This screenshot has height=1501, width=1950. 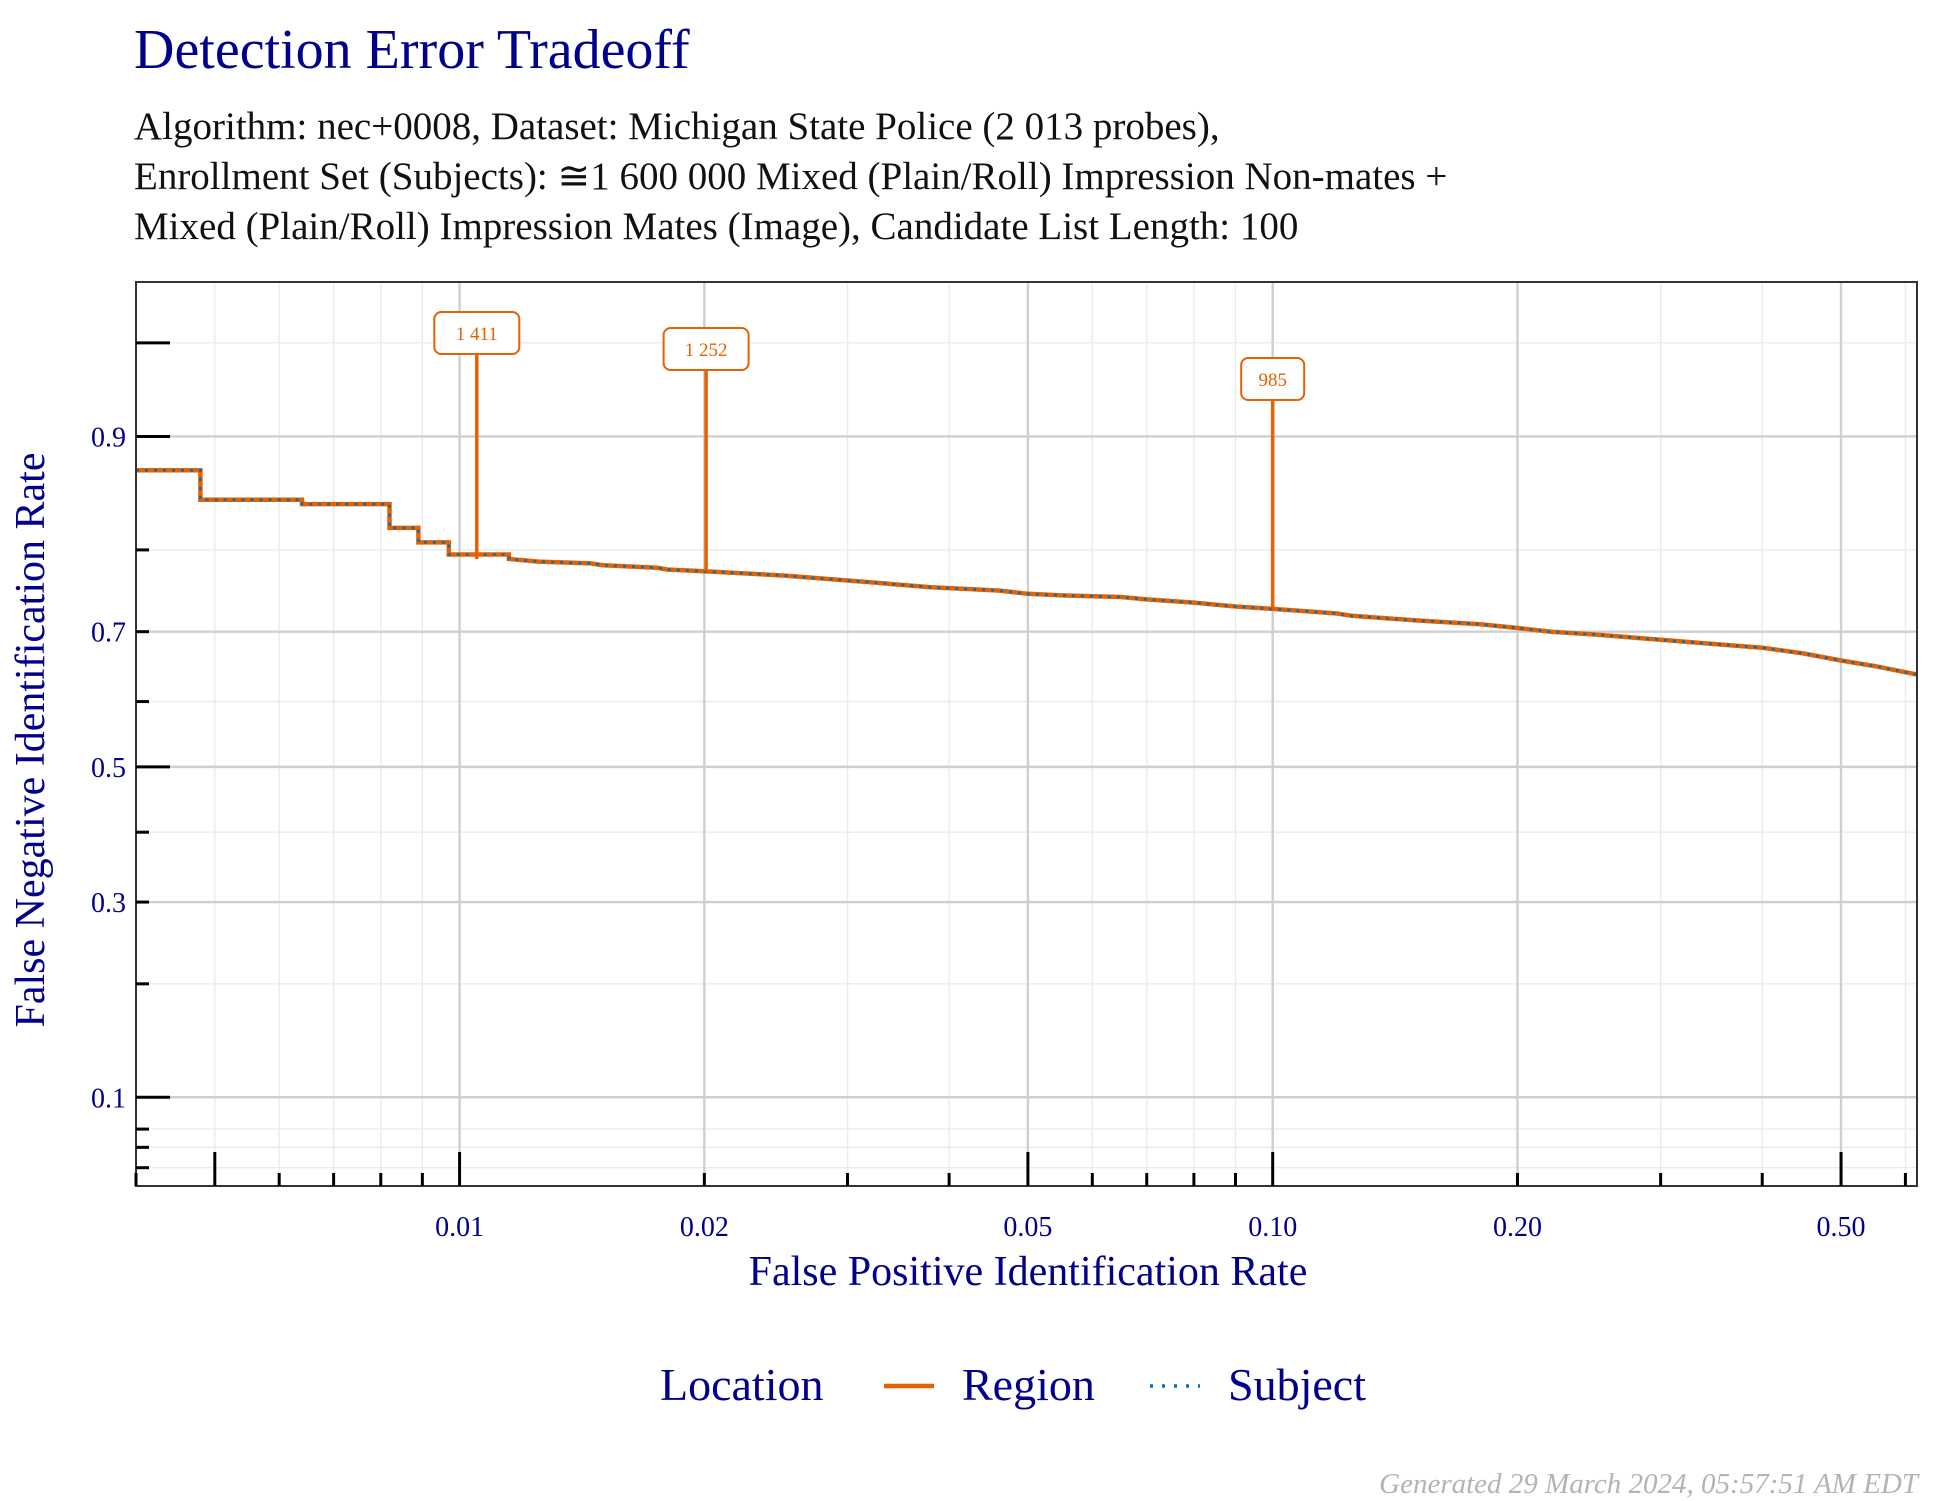 What do you see at coordinates (108, 633) in the screenshot?
I see `y-tick-label: 0.7` at bounding box center [108, 633].